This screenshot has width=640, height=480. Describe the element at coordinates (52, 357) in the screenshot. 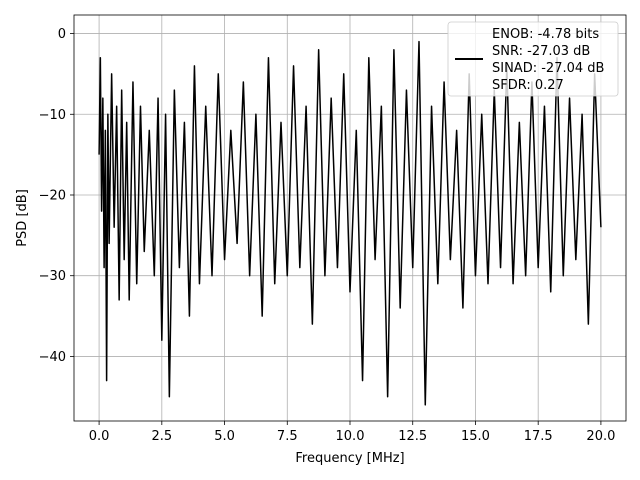

I see `y-tick-label: −40` at that location.